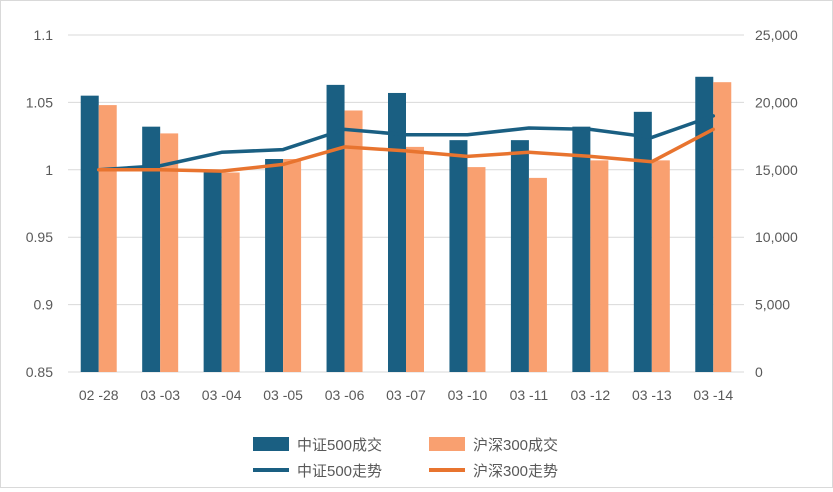  What do you see at coordinates (39, 237) in the screenshot?
I see `left-tick-label: 0.95` at bounding box center [39, 237].